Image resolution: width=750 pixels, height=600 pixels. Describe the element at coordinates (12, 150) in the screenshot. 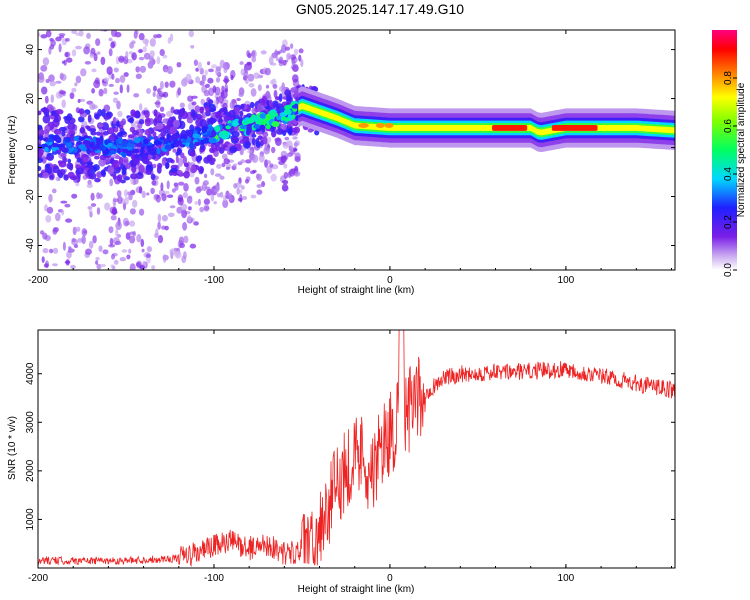

I see `spectrogram-ylabel: Frequency (Hz)` at that location.